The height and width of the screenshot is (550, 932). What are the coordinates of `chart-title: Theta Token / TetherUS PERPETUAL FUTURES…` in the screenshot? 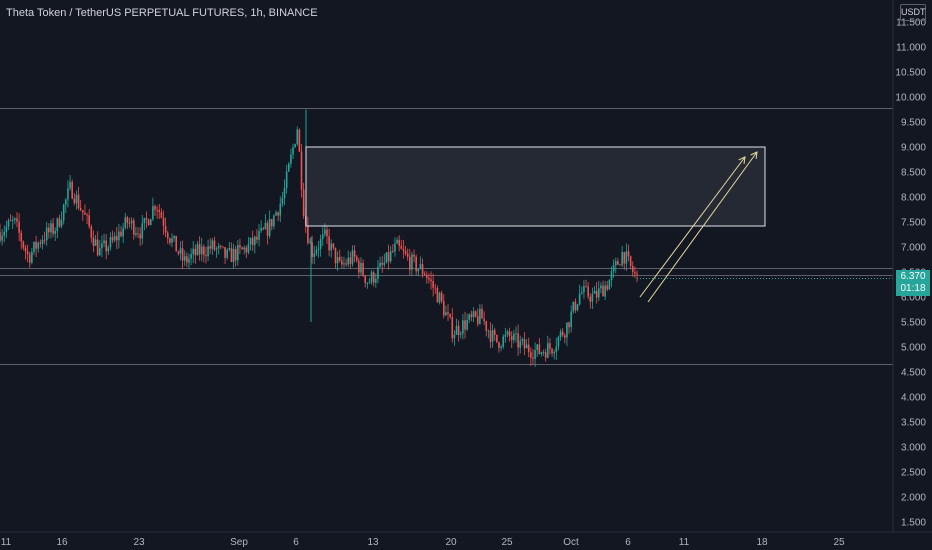 It's located at (162, 13).